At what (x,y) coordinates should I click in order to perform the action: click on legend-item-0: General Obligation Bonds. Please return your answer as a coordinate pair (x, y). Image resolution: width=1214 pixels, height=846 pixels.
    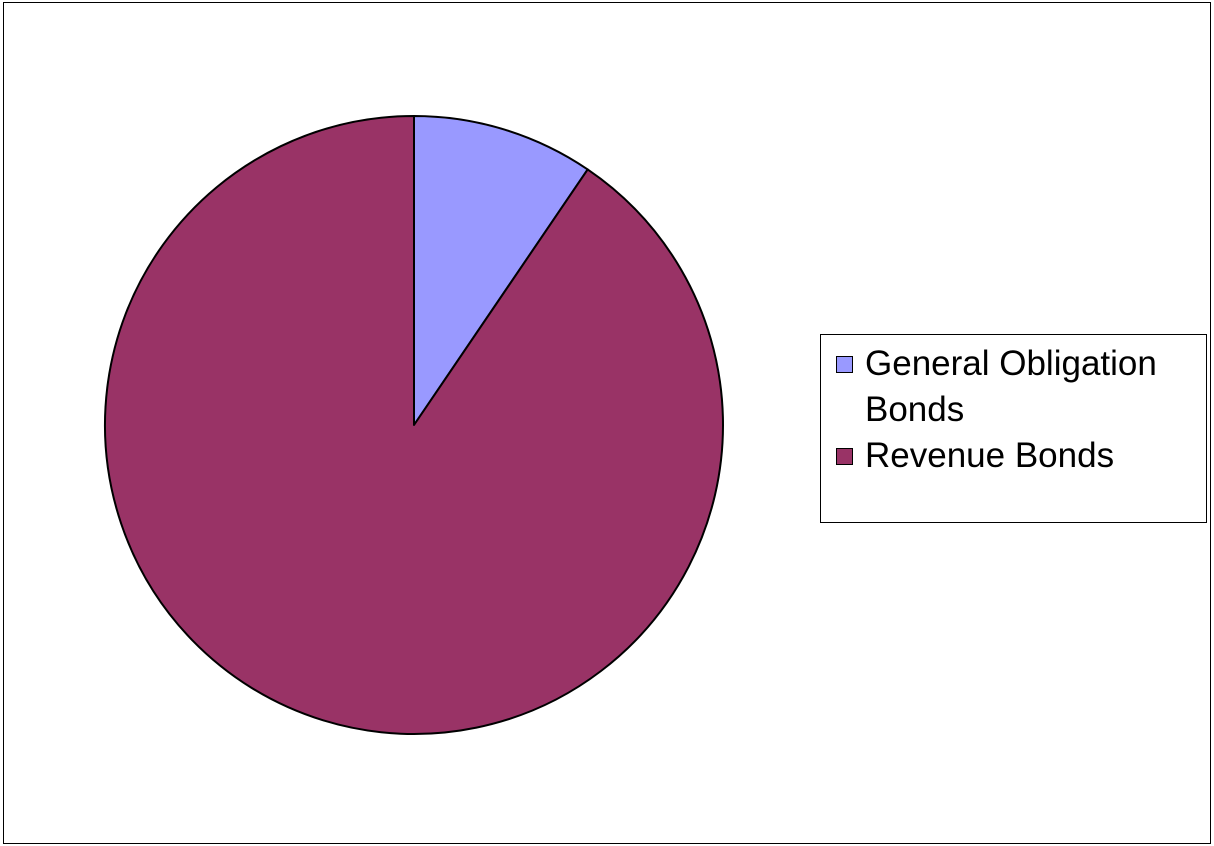
    Looking at the image, I should click on (1013, 387).